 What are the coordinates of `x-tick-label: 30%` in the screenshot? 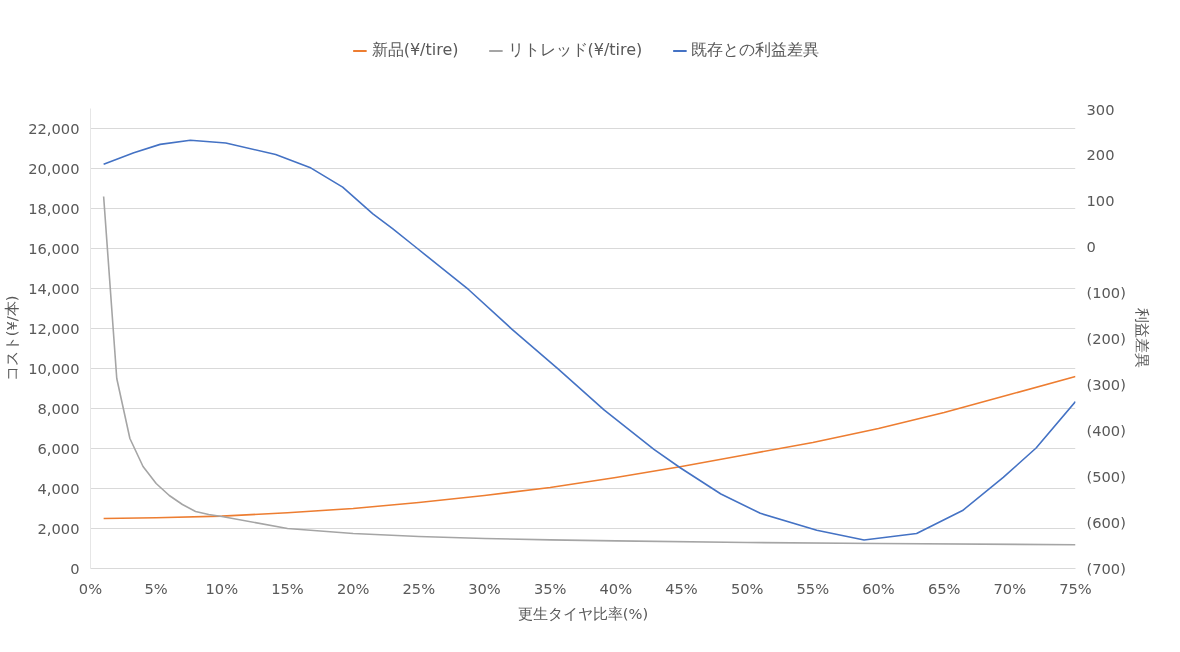 It's located at (484, 588).